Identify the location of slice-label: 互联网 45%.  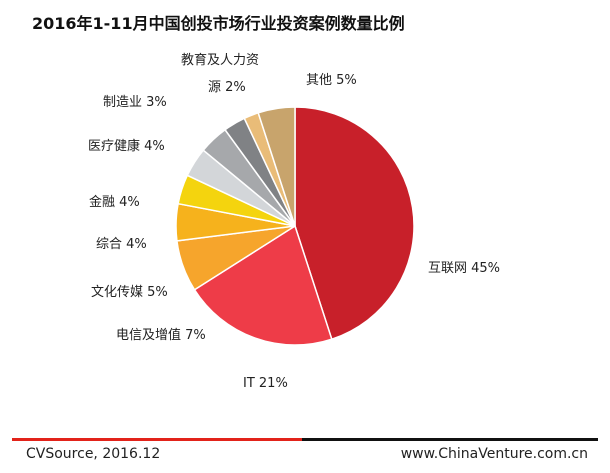
(464, 268).